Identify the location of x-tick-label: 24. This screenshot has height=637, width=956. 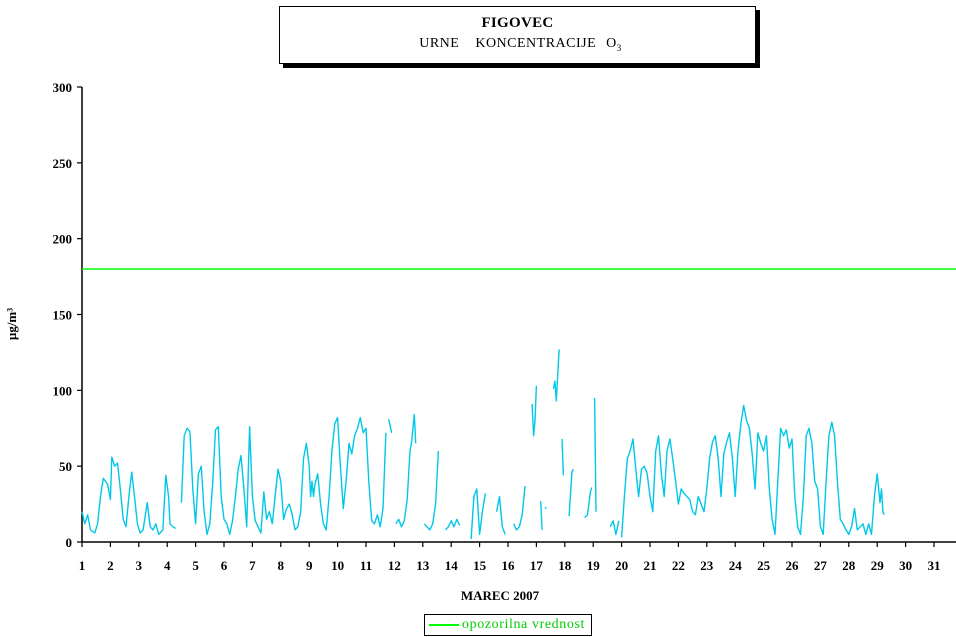
(736, 565).